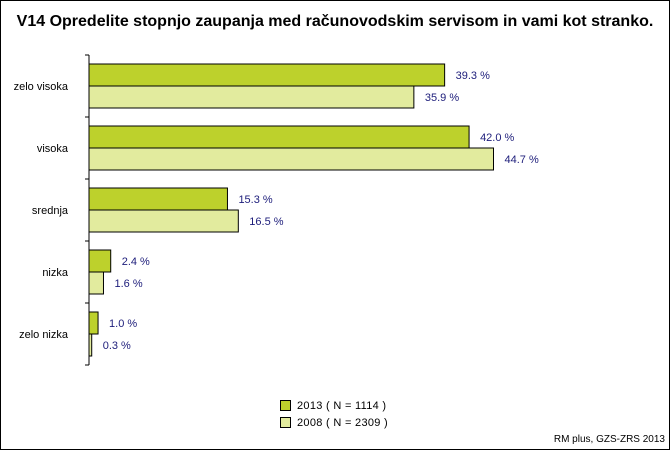 Image resolution: width=670 pixels, height=450 pixels. I want to click on category-label-0: zelo visoka, so click(41, 87).